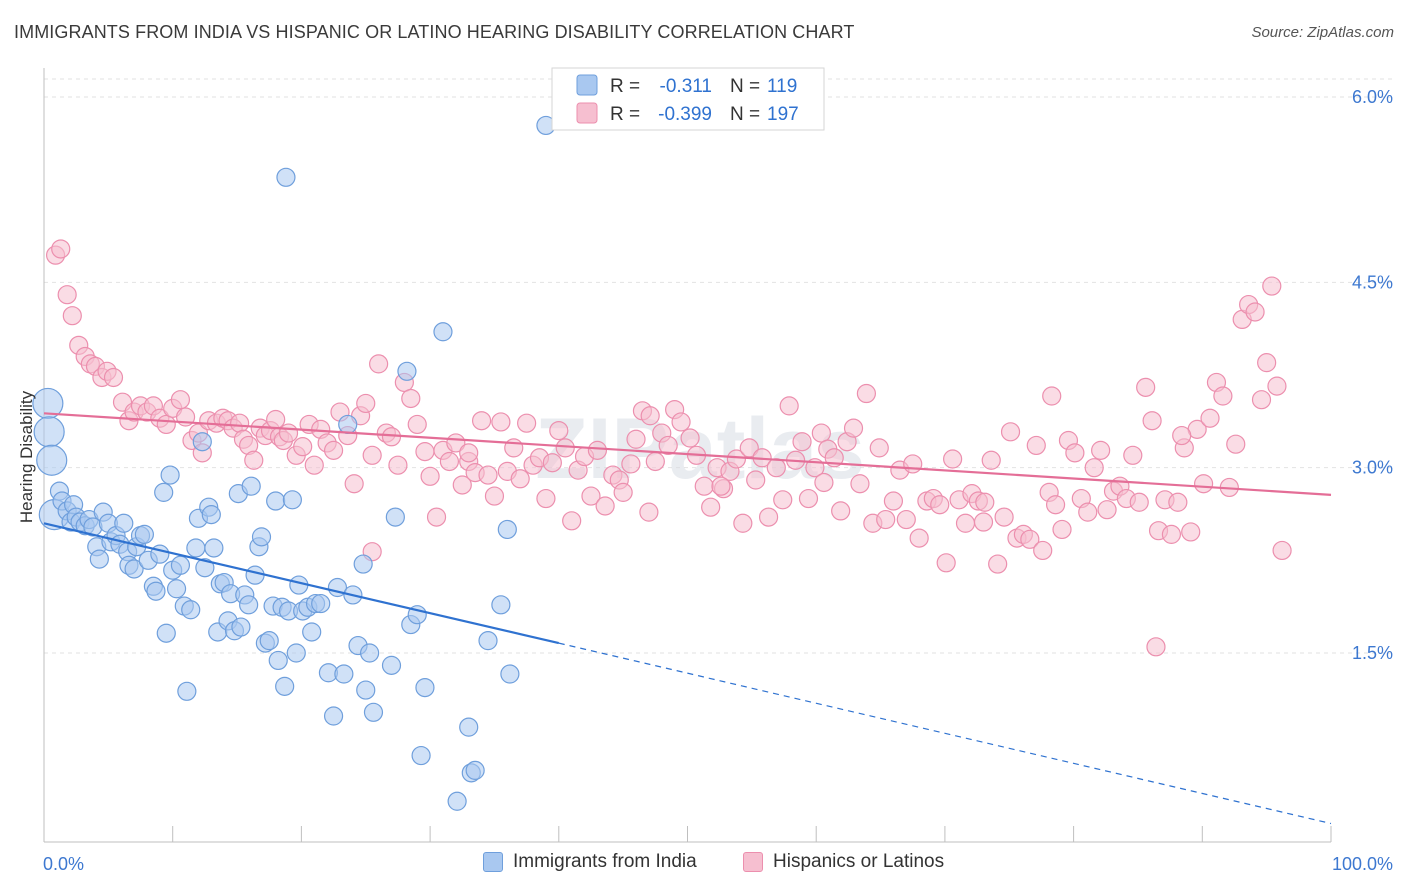  Describe the element at coordinates (1372, 282) in the screenshot. I see `y-tick-label: 4.5%` at that location.